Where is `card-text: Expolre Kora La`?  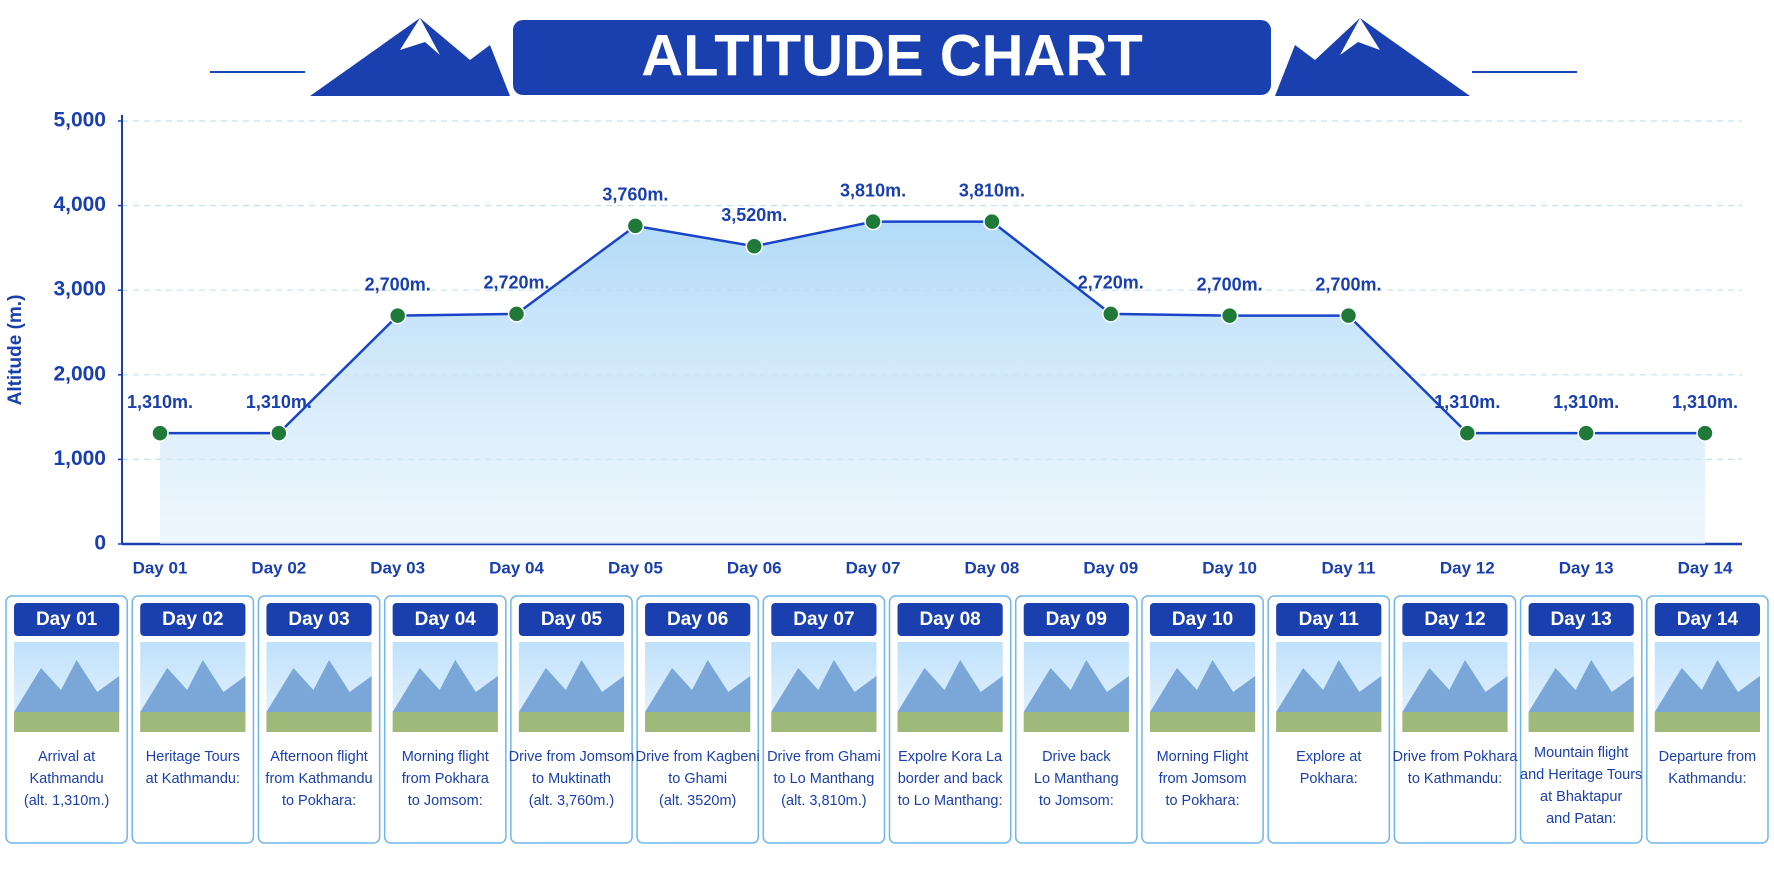
card-text: Expolre Kora La is located at coordinates (950, 757).